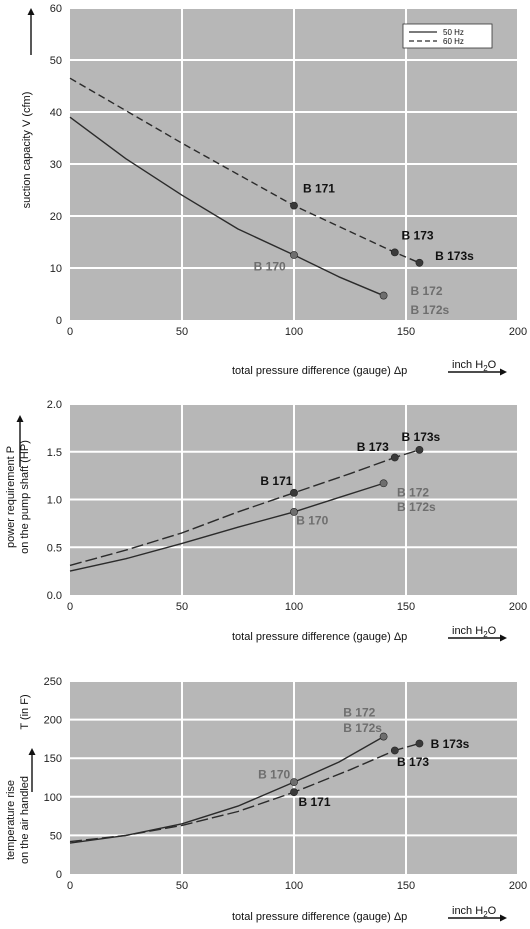 The width and height of the screenshot is (530, 929). I want to click on y-tick-label: 200, so click(53, 721).